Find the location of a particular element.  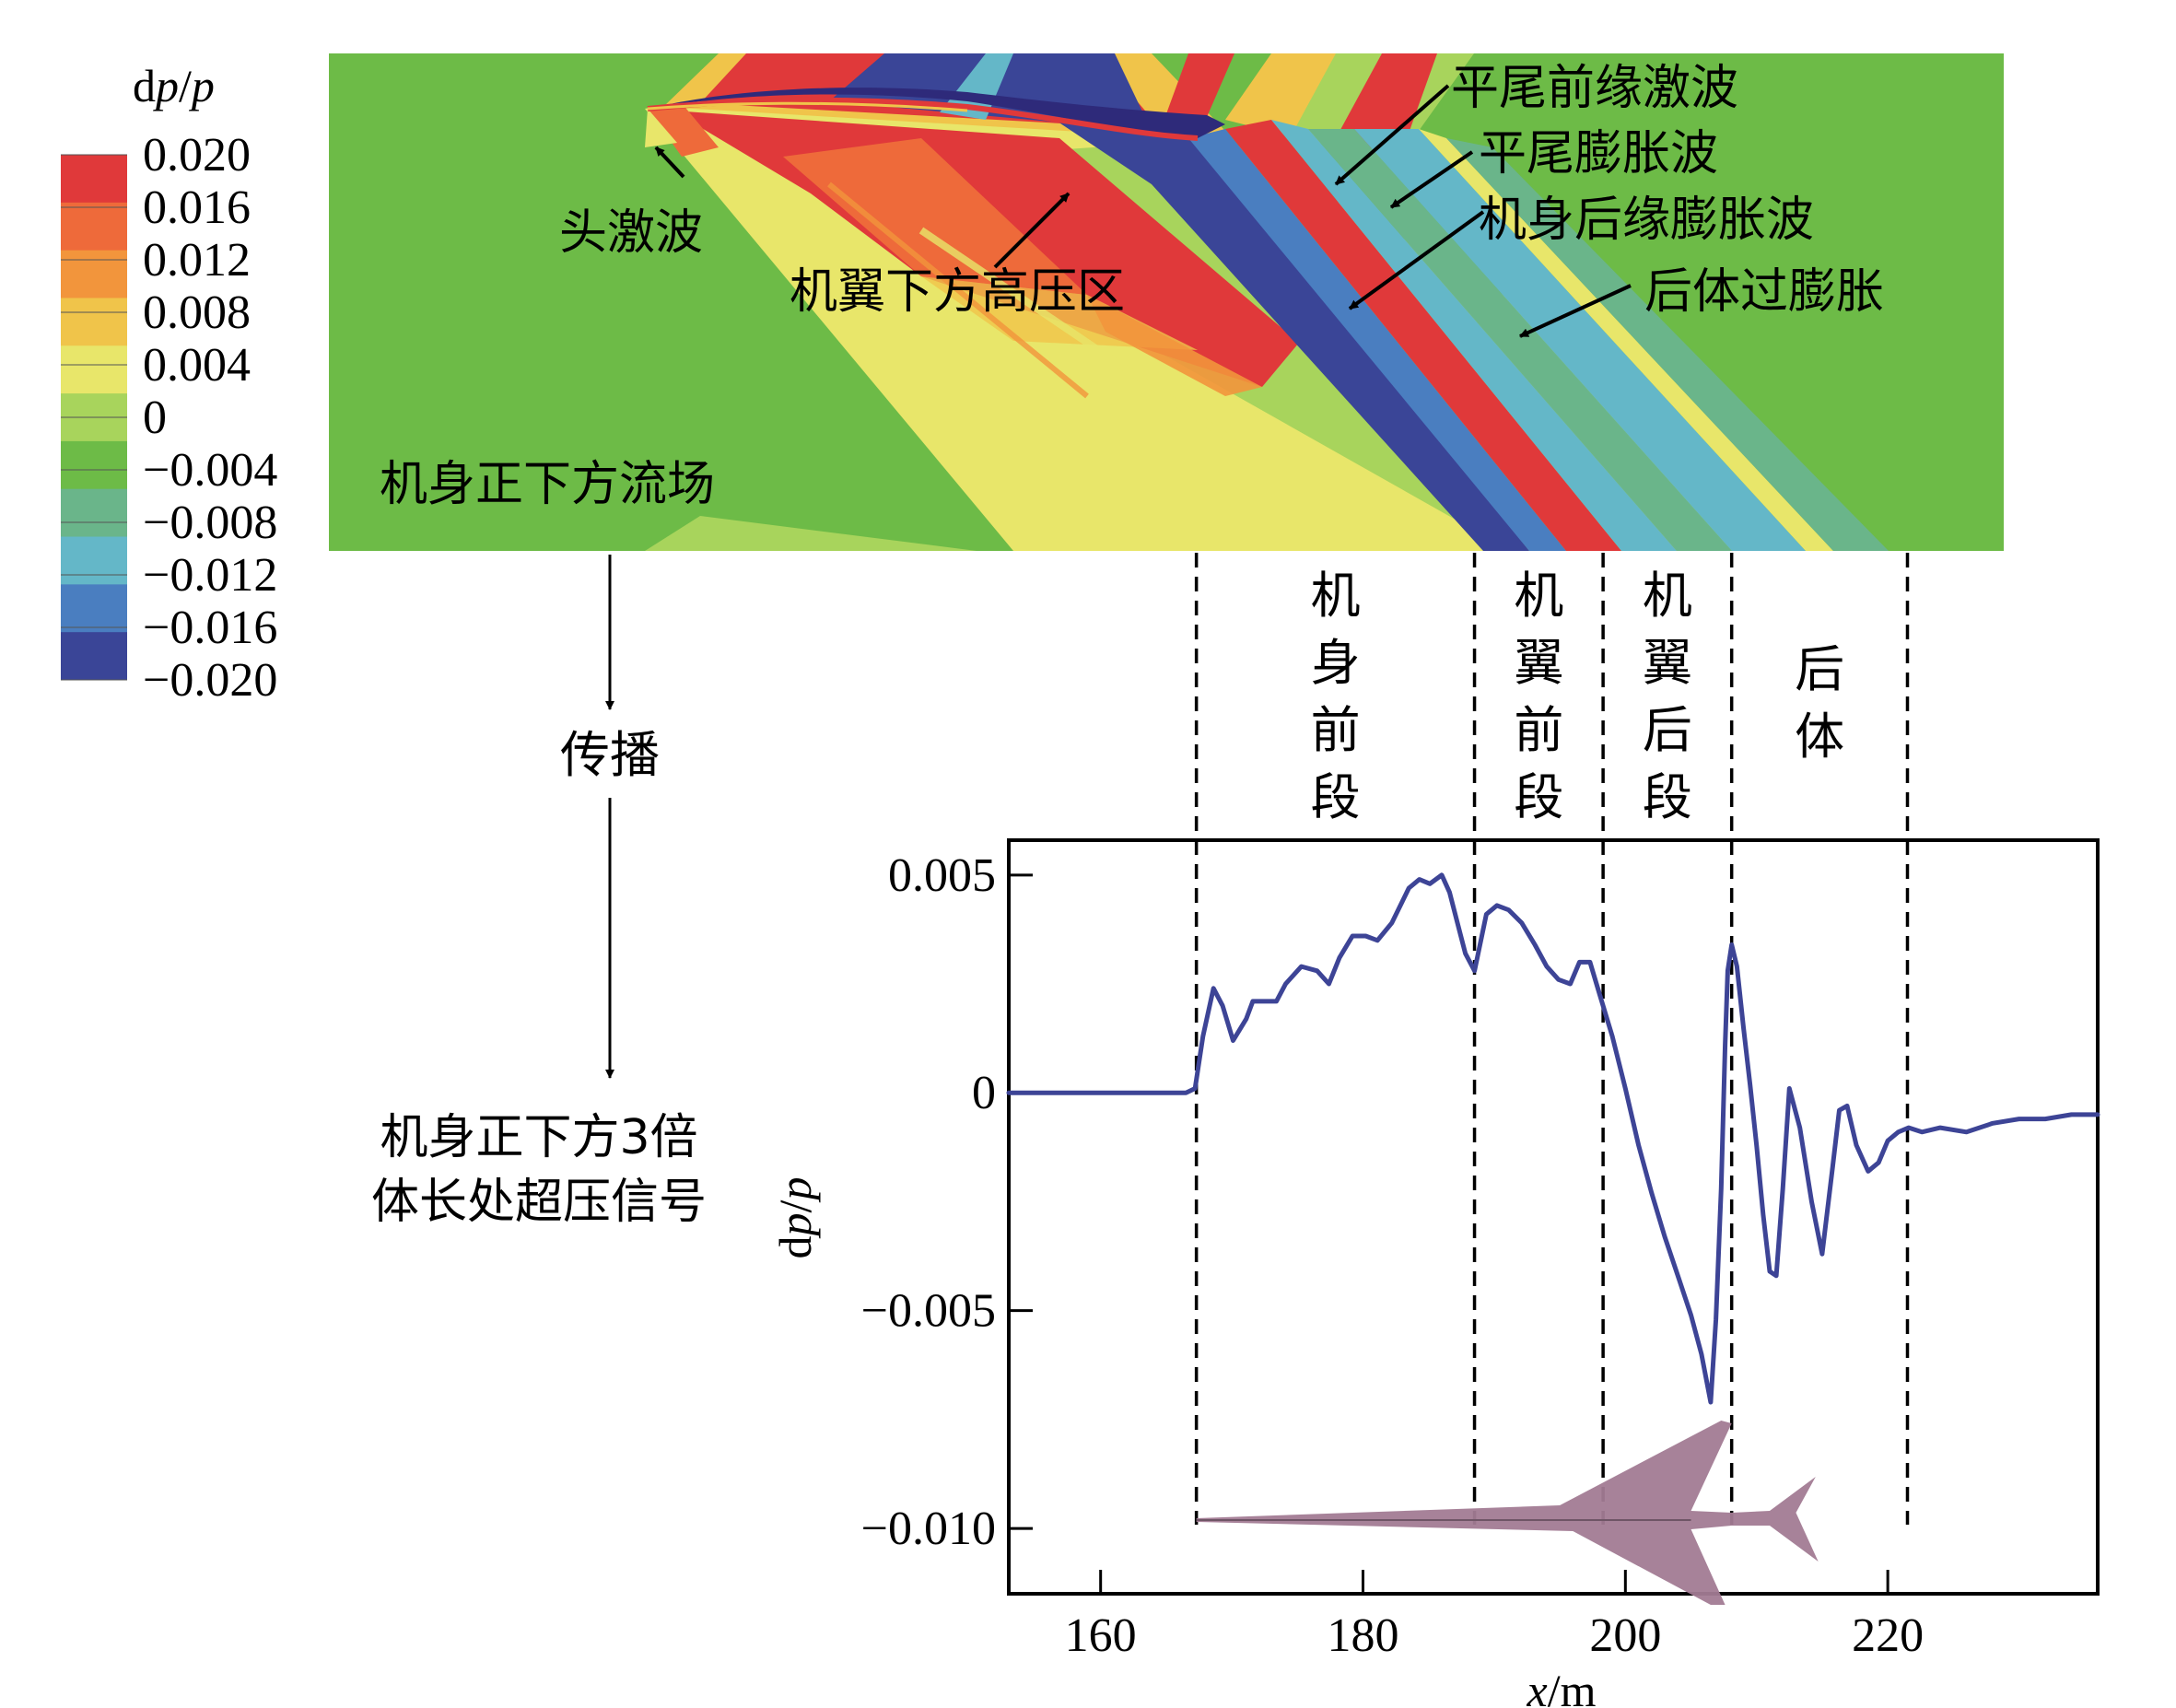

aft-overexpansion-label: 后体过膨胀 is located at coordinates (1764, 292).